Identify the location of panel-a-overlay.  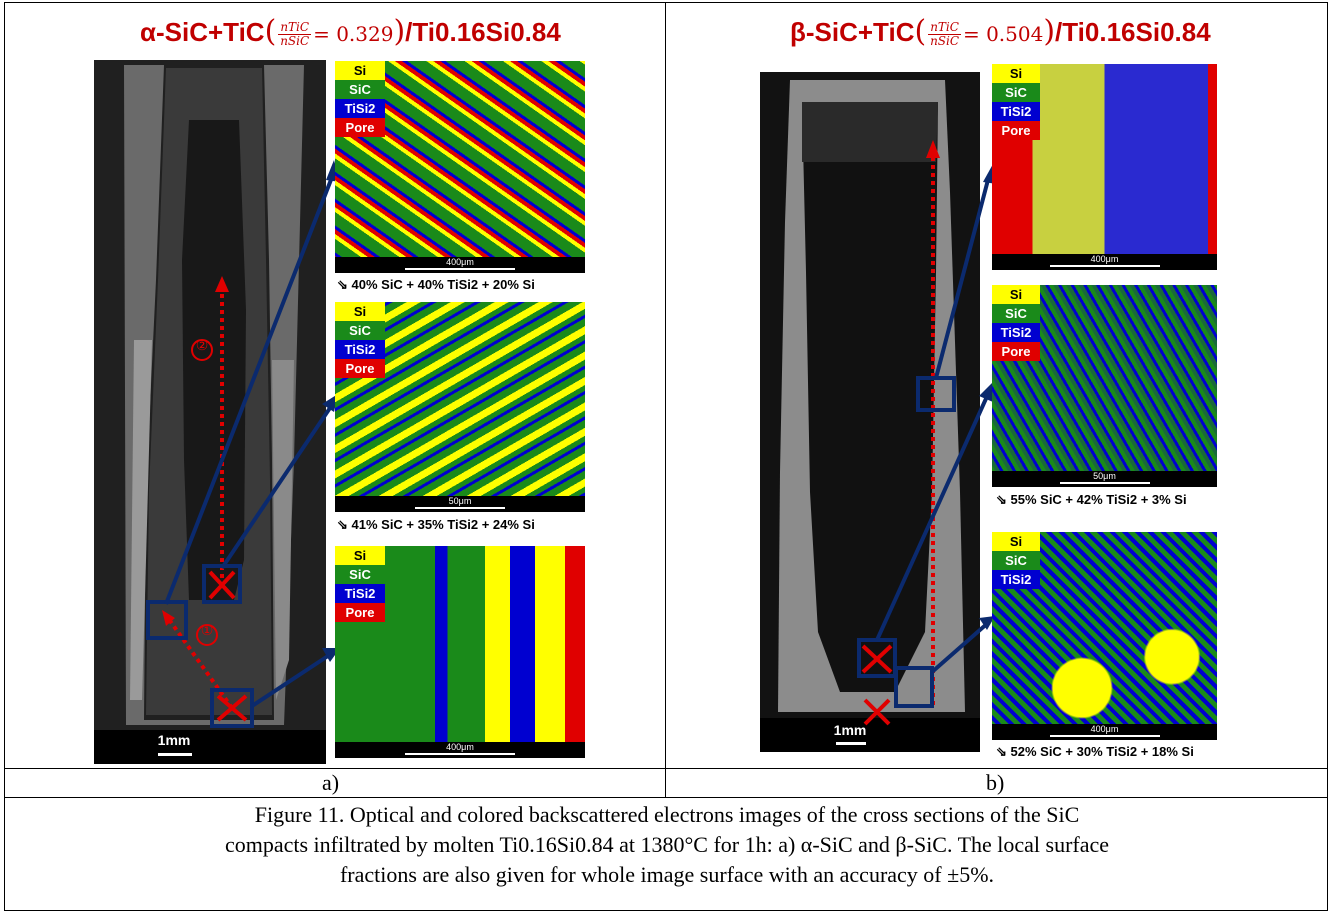
(243, 444).